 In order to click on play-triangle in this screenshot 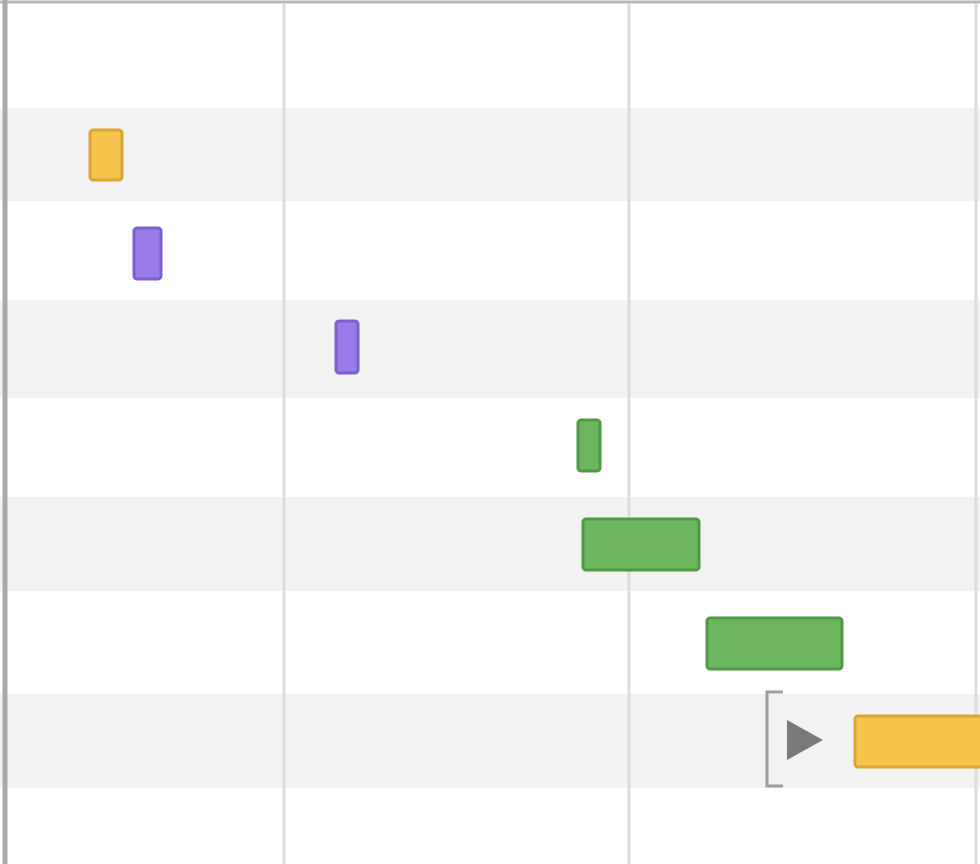, I will do `click(805, 740)`.